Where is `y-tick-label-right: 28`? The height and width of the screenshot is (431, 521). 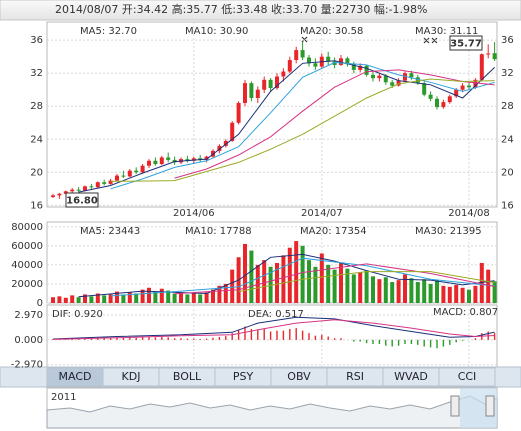
y-tick-label-right: 28 is located at coordinates (507, 106).